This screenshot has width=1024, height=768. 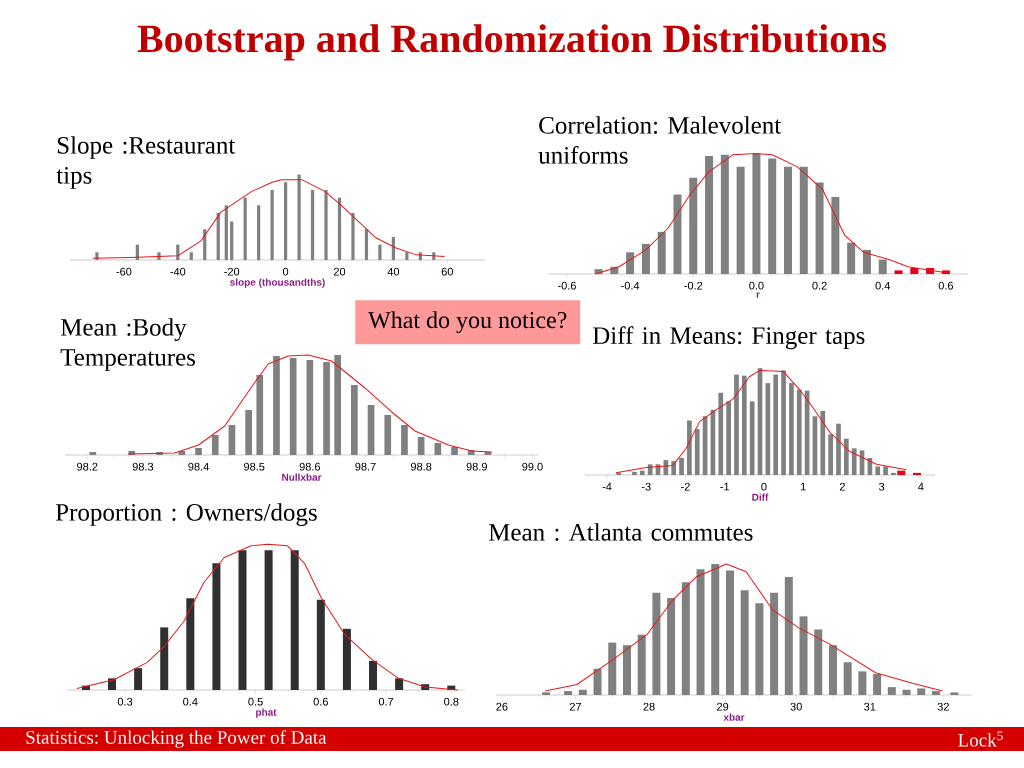 What do you see at coordinates (447, 271) in the screenshot?
I see `x-tick-label: 60` at bounding box center [447, 271].